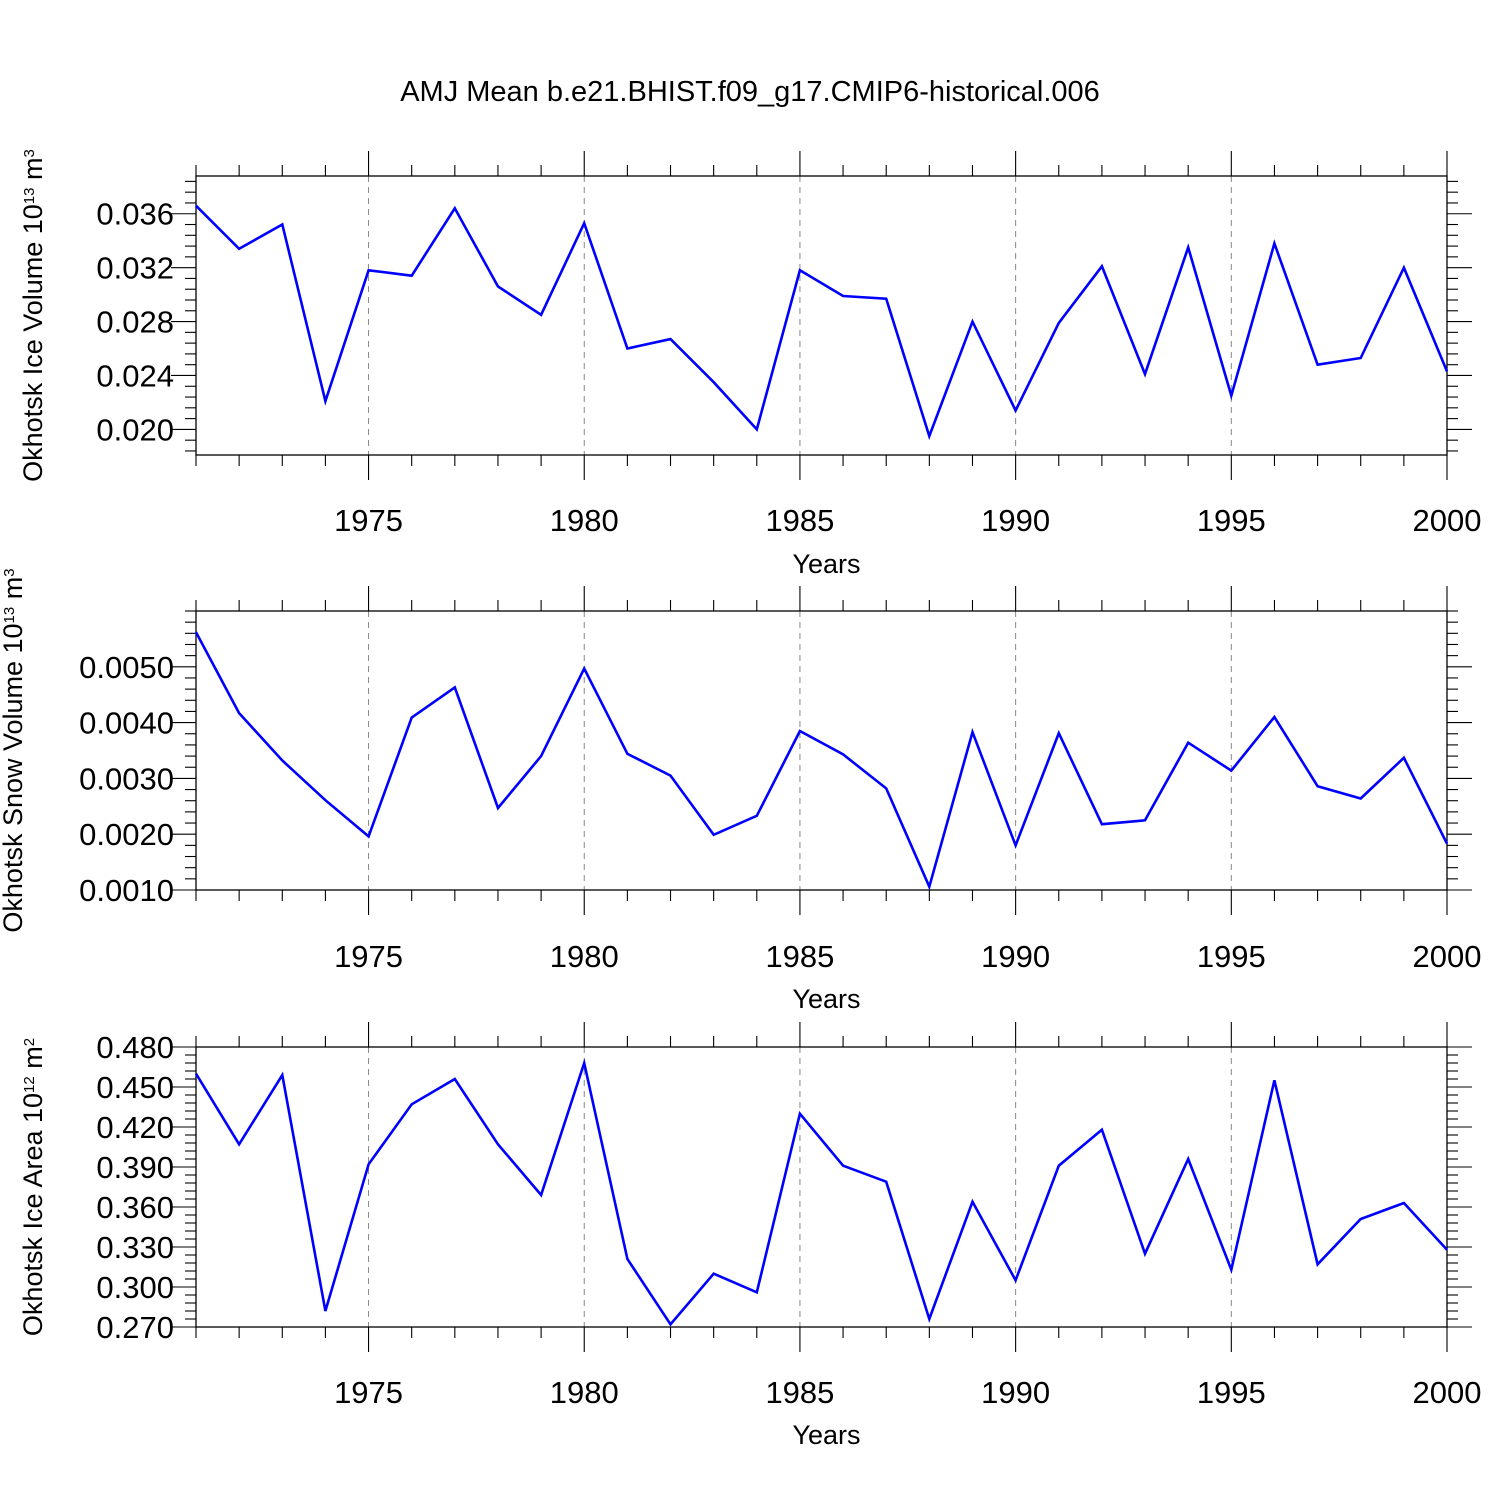 The width and height of the screenshot is (1500, 1500). Describe the element at coordinates (33, 1214) in the screenshot. I see `y-axis-title-part: Okhotsk Ice Area 10` at that location.